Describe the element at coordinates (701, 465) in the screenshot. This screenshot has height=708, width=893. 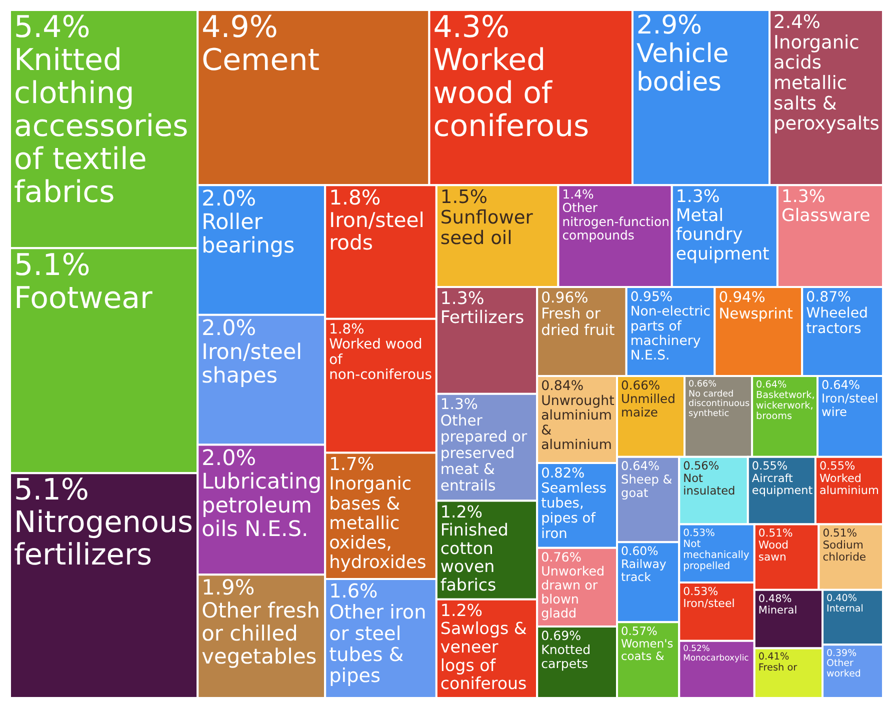
I see `data-label: 0.56%` at that location.